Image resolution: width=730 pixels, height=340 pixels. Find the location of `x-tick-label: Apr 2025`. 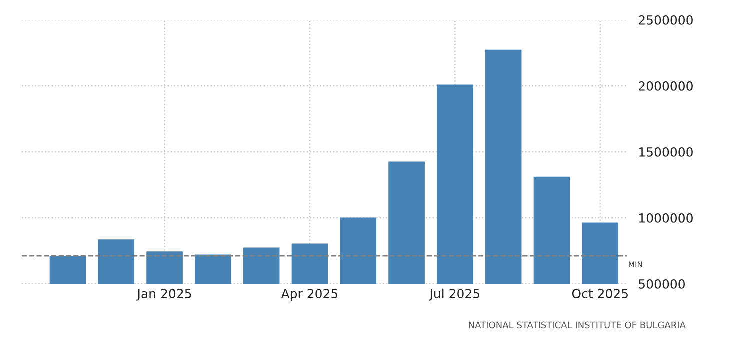

x-tick-label: Apr 2025 is located at coordinates (309, 295).